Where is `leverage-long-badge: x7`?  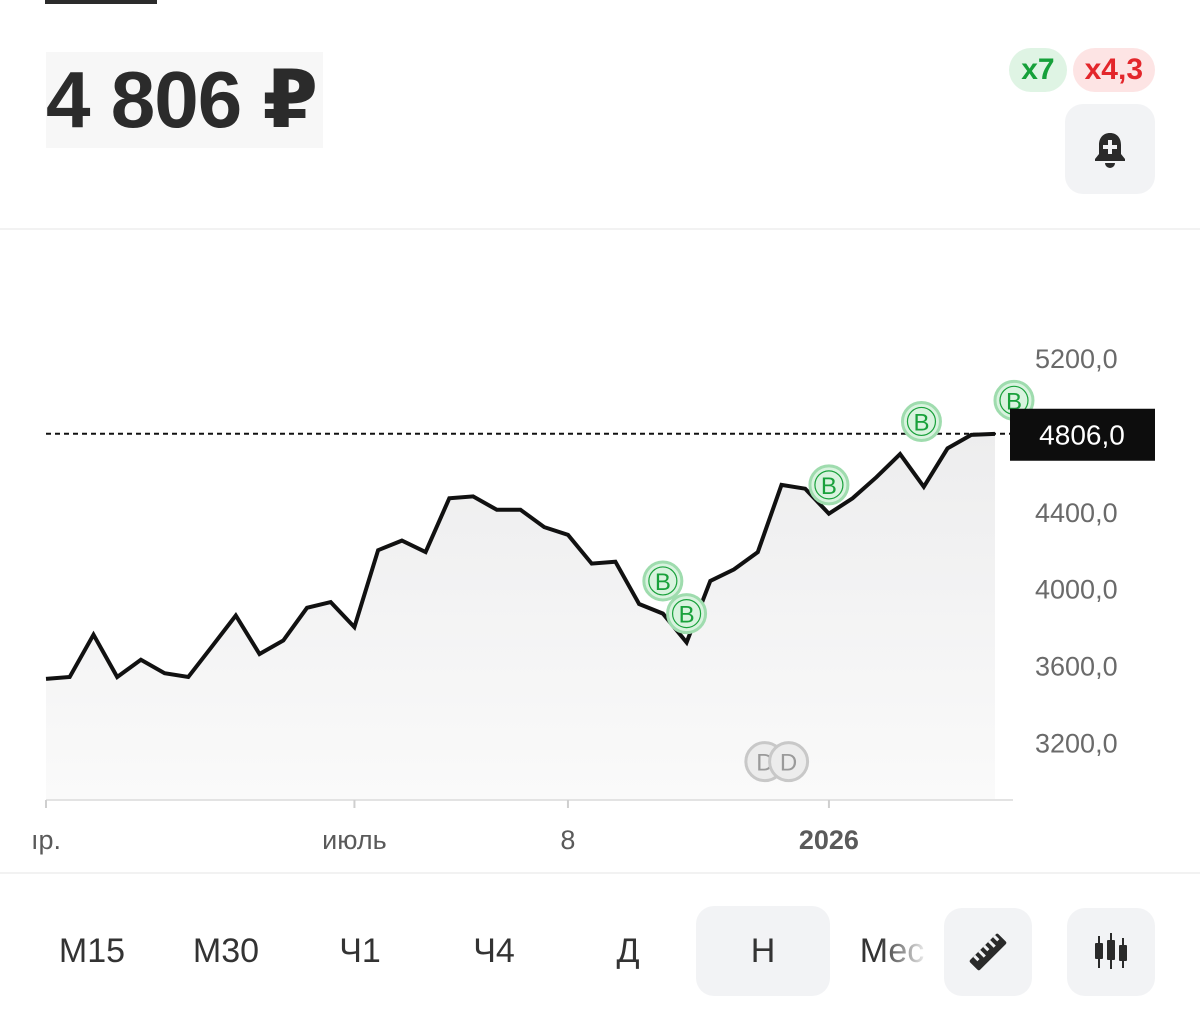
leverage-long-badge: x7 is located at coordinates (1038, 70).